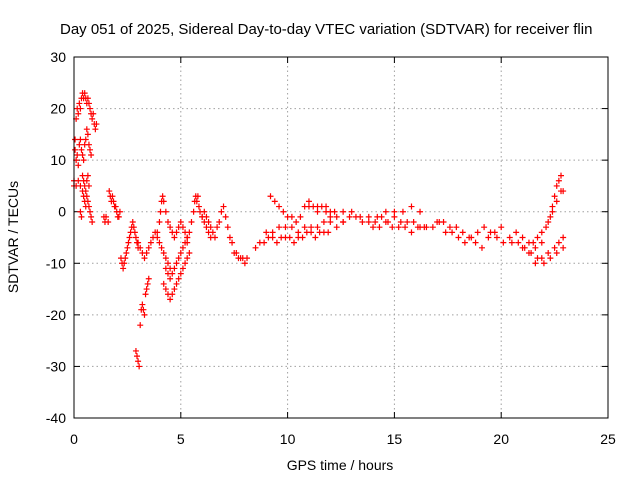  What do you see at coordinates (340, 465) in the screenshot?
I see `x-axis-label: GPS time / hours` at bounding box center [340, 465].